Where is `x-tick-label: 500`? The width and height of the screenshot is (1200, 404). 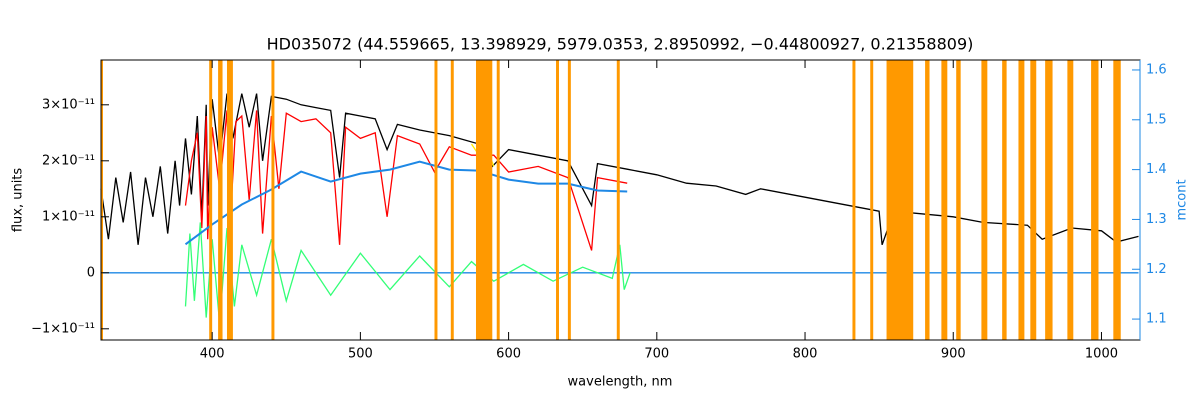 x-tick-label: 500 is located at coordinates (360, 354).